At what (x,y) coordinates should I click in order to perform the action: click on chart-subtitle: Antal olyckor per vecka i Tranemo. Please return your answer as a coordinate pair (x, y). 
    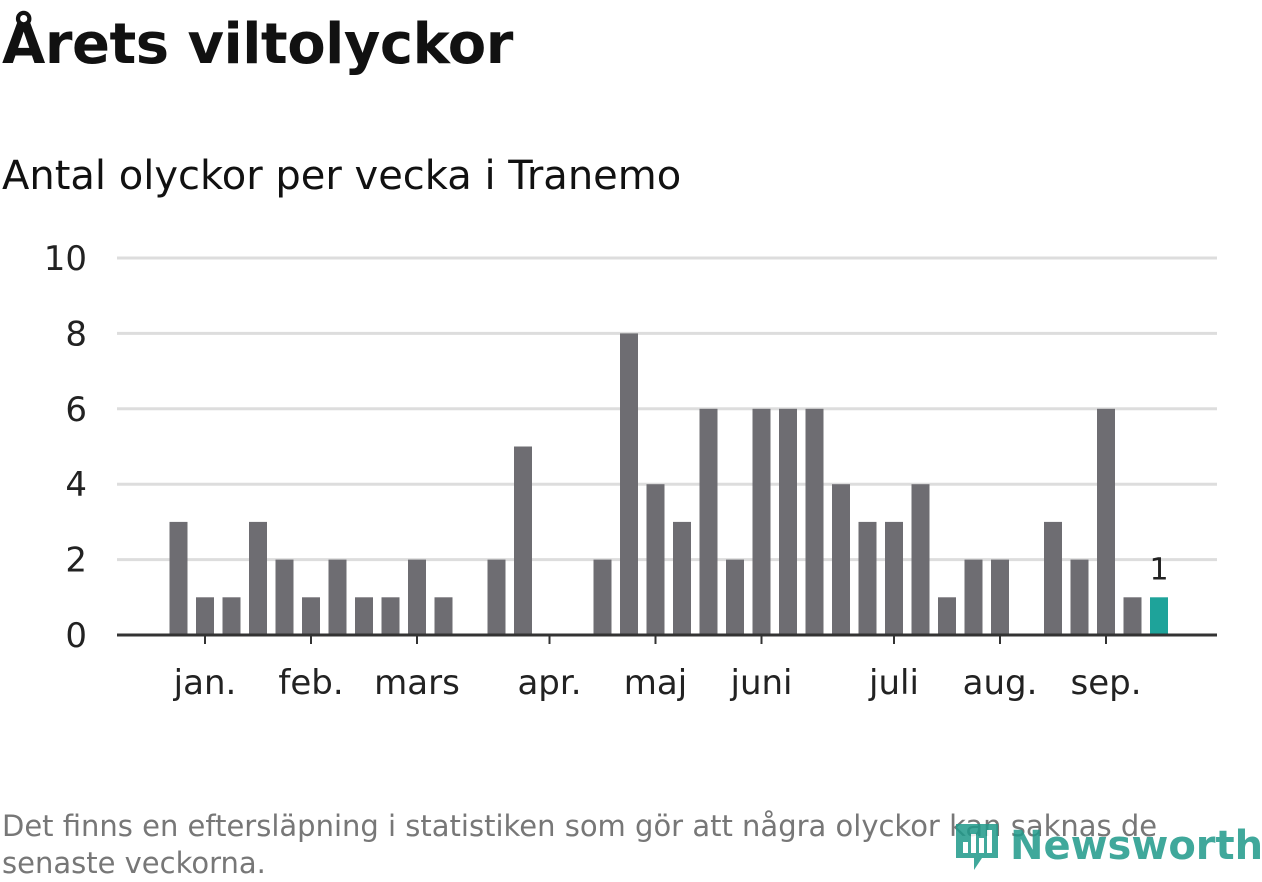
    Looking at the image, I should click on (342, 176).